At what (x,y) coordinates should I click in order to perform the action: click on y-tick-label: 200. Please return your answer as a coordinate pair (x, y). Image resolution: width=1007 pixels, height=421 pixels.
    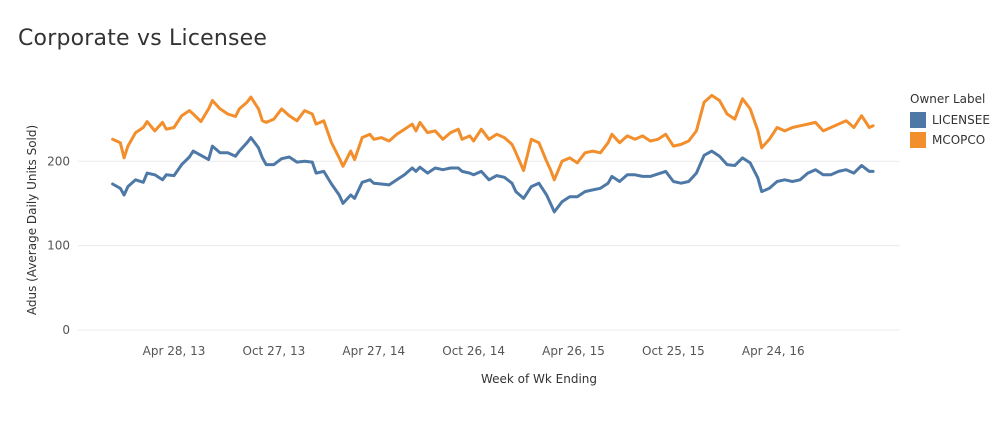
    Looking at the image, I should click on (58, 161).